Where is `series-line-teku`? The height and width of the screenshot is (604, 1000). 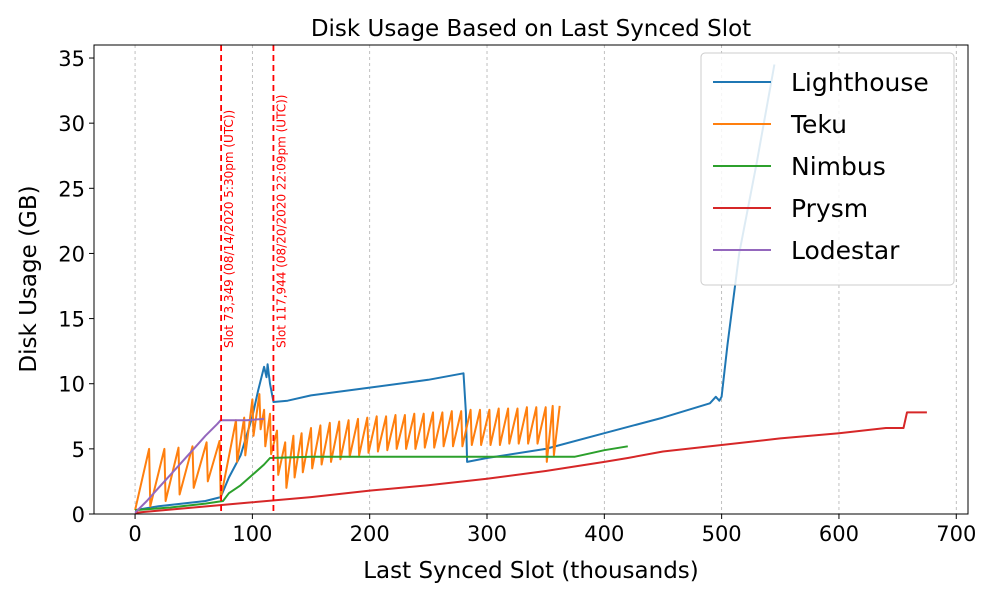 series-line-teku is located at coordinates (347, 452).